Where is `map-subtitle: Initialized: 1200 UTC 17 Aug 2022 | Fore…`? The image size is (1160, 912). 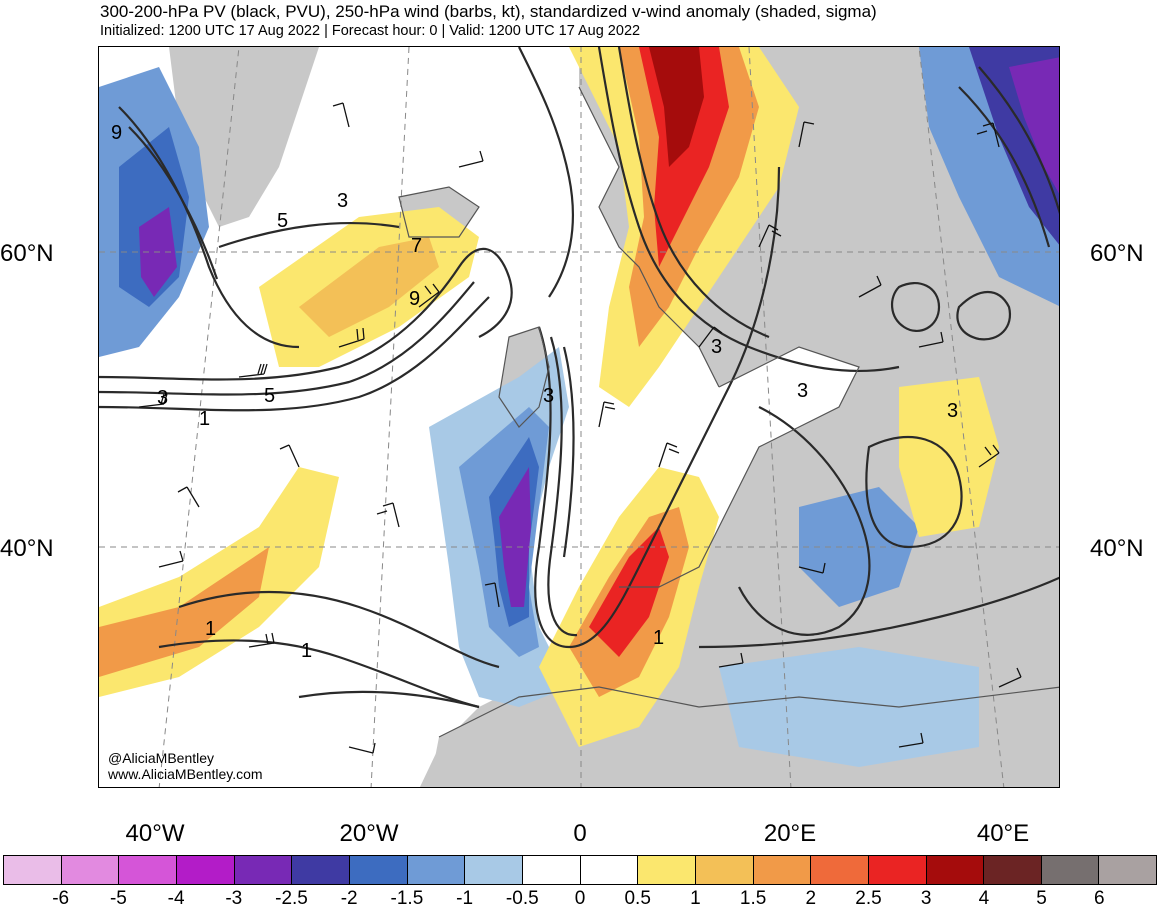
map-subtitle: Initialized: 1200 UTC 17 Aug 2022 | Fore… is located at coordinates (370, 31).